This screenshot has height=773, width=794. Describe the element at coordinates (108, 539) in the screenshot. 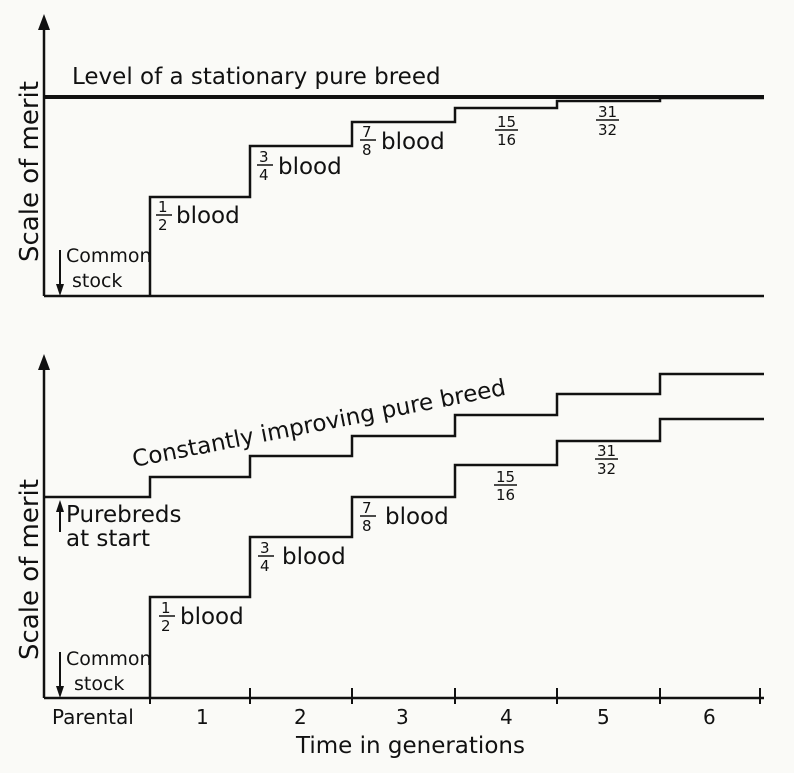

I see `purebreds-label-line2: at start` at that location.